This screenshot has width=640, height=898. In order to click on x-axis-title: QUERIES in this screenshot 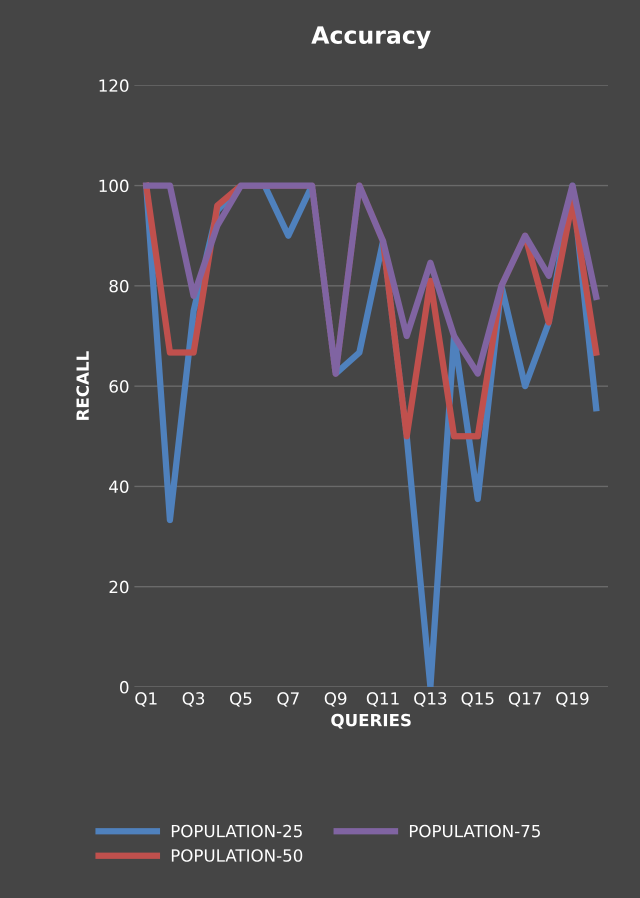, I will do `click(371, 721)`.